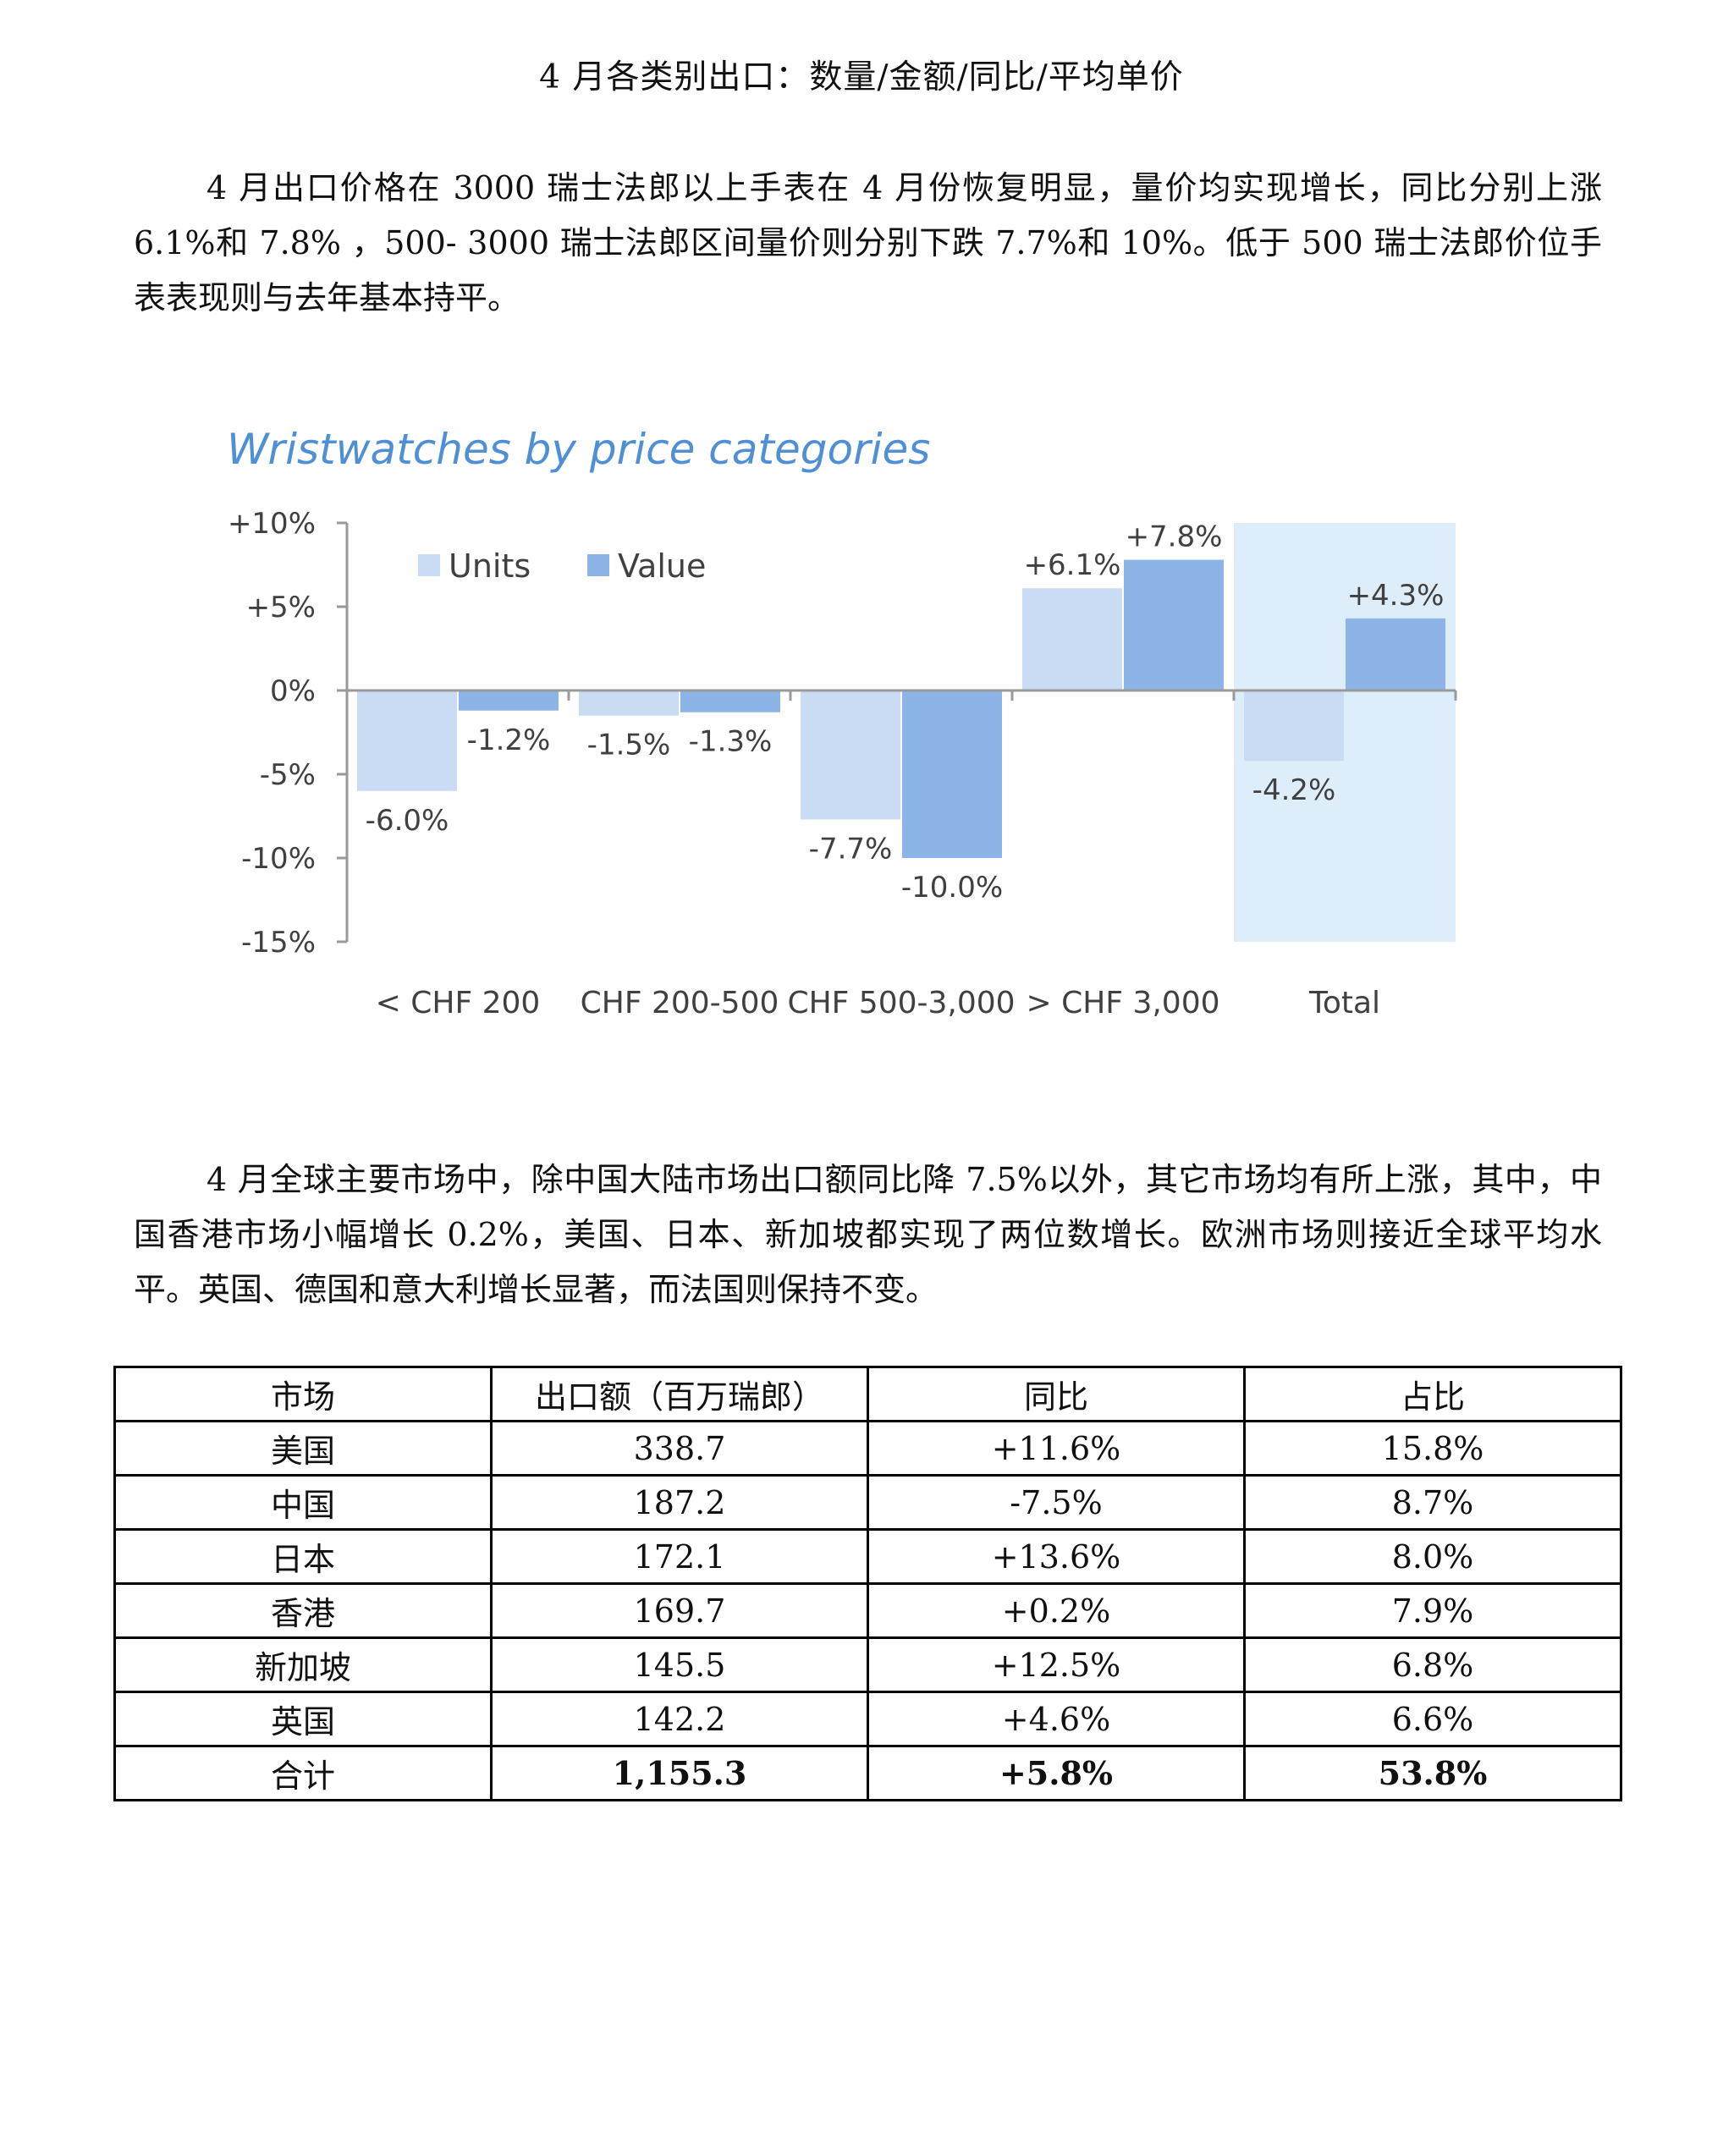  I want to click on cell-export-value: 142.2, so click(679, 1719).